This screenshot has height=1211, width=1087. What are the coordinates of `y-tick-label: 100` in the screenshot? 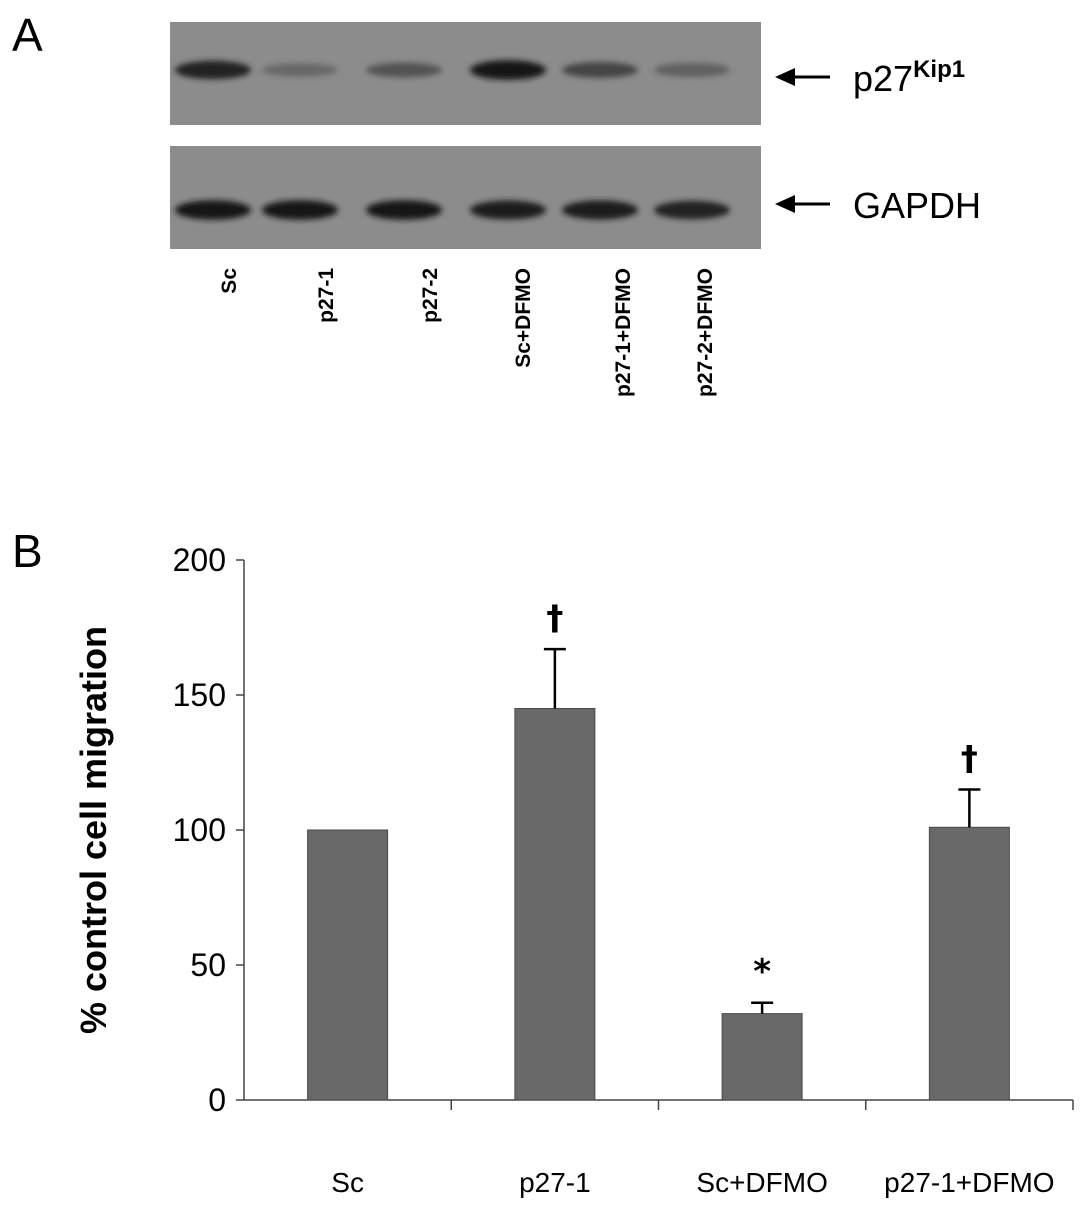 It's located at (199, 830).